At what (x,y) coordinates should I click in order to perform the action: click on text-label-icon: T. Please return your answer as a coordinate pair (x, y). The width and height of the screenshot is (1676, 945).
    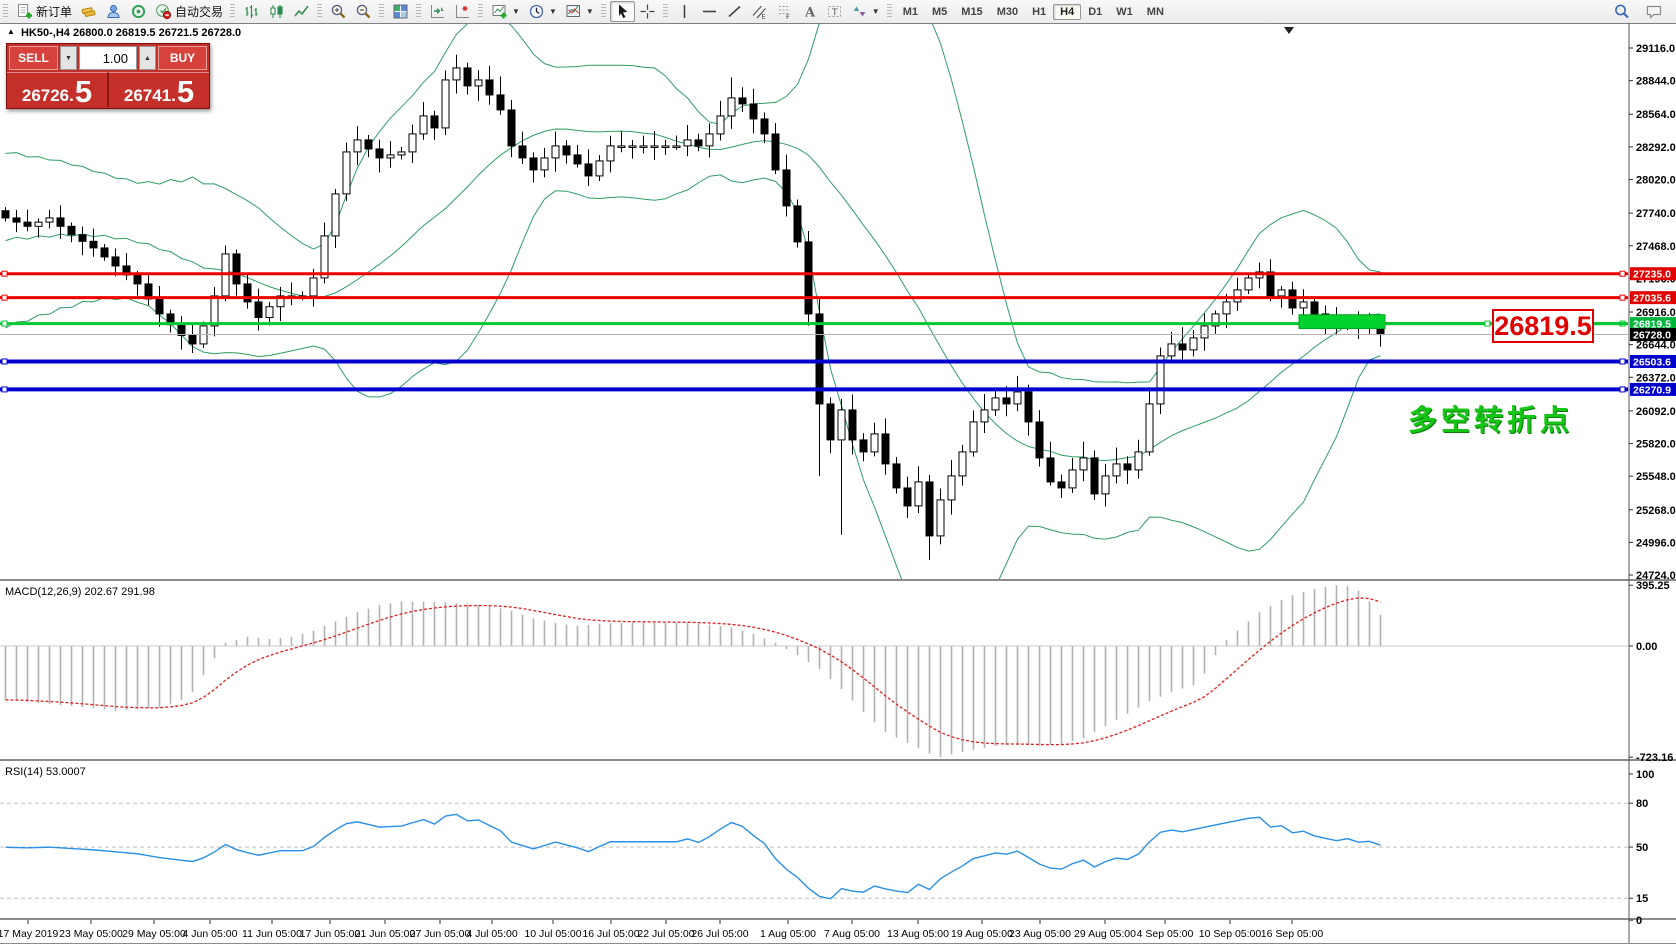
    Looking at the image, I should click on (834, 11).